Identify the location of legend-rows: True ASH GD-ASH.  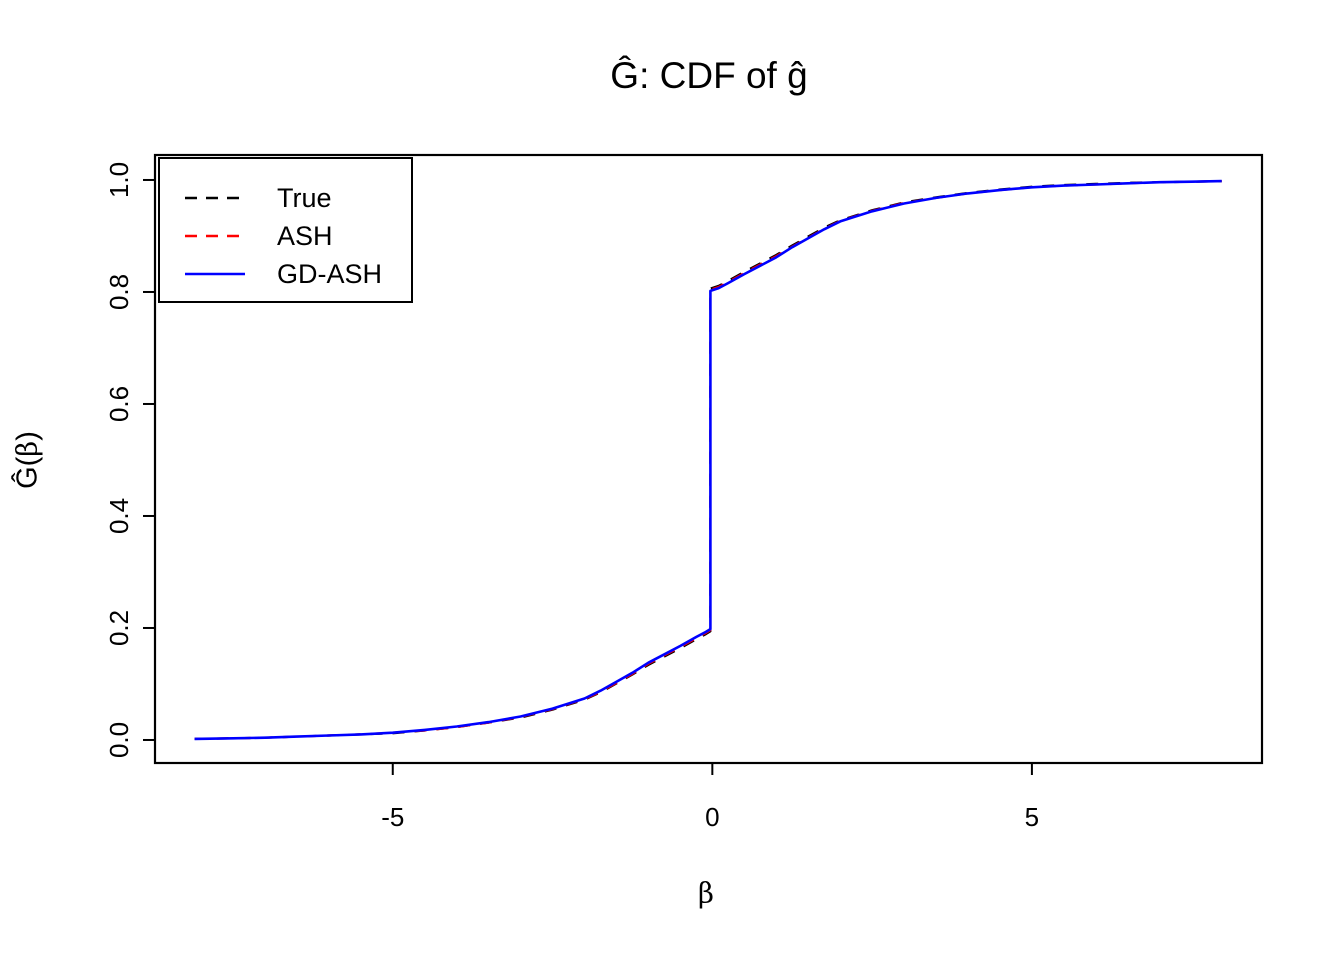
(285, 236).